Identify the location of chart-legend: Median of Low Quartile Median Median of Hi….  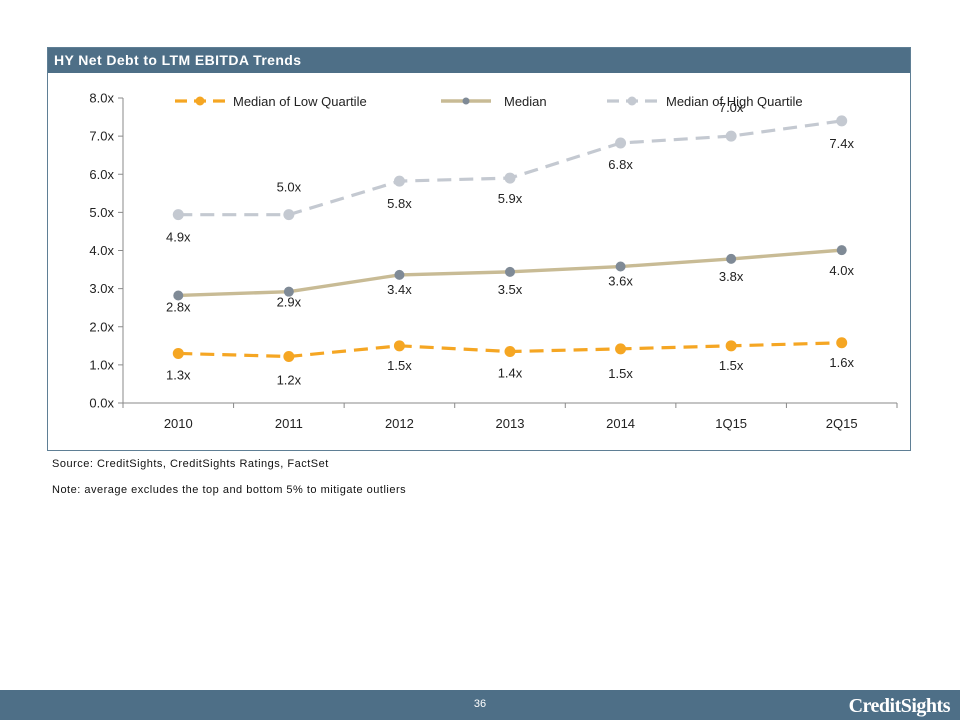
(489, 101).